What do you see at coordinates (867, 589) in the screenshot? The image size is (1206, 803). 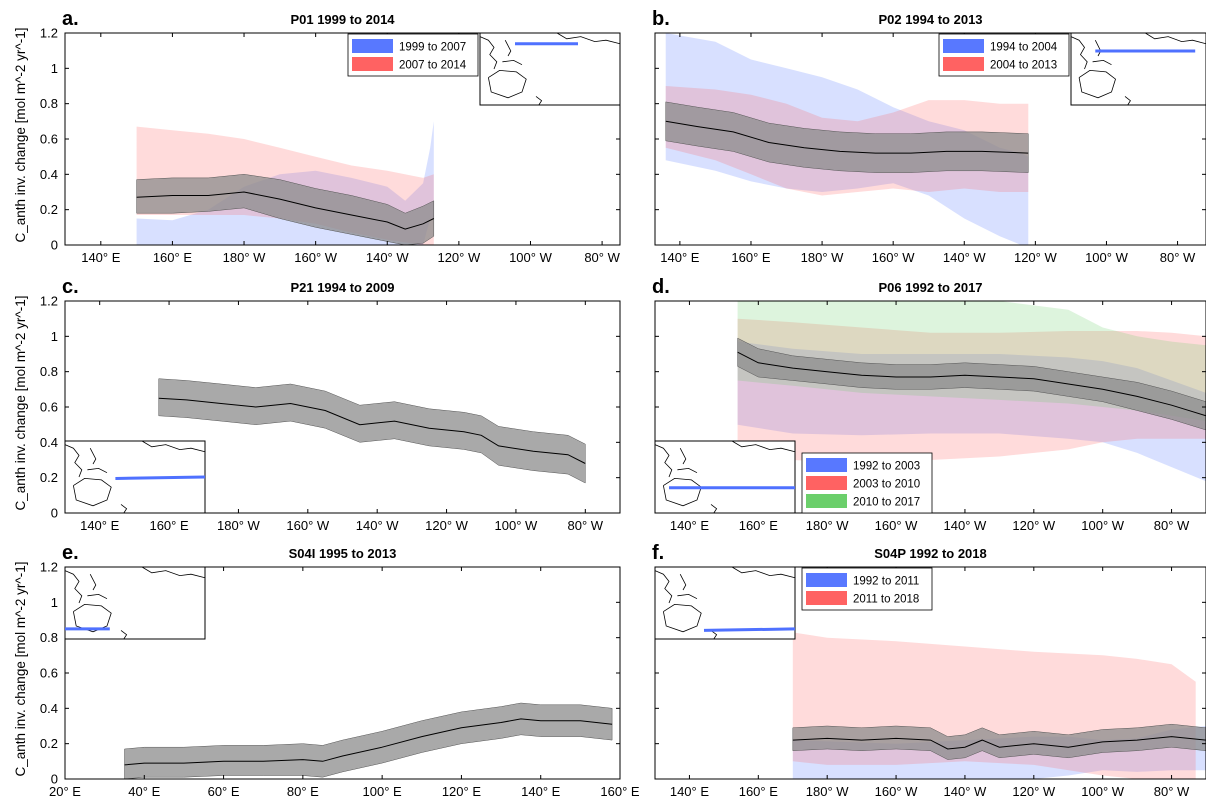 I see `legend: 1992 to 2011 2011 to 2018` at bounding box center [867, 589].